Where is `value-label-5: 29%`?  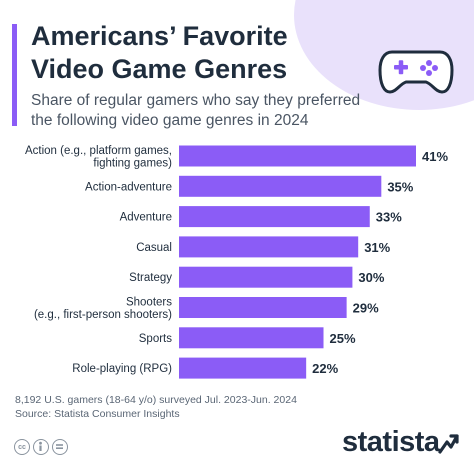
value-label-5: 29% is located at coordinates (366, 308).